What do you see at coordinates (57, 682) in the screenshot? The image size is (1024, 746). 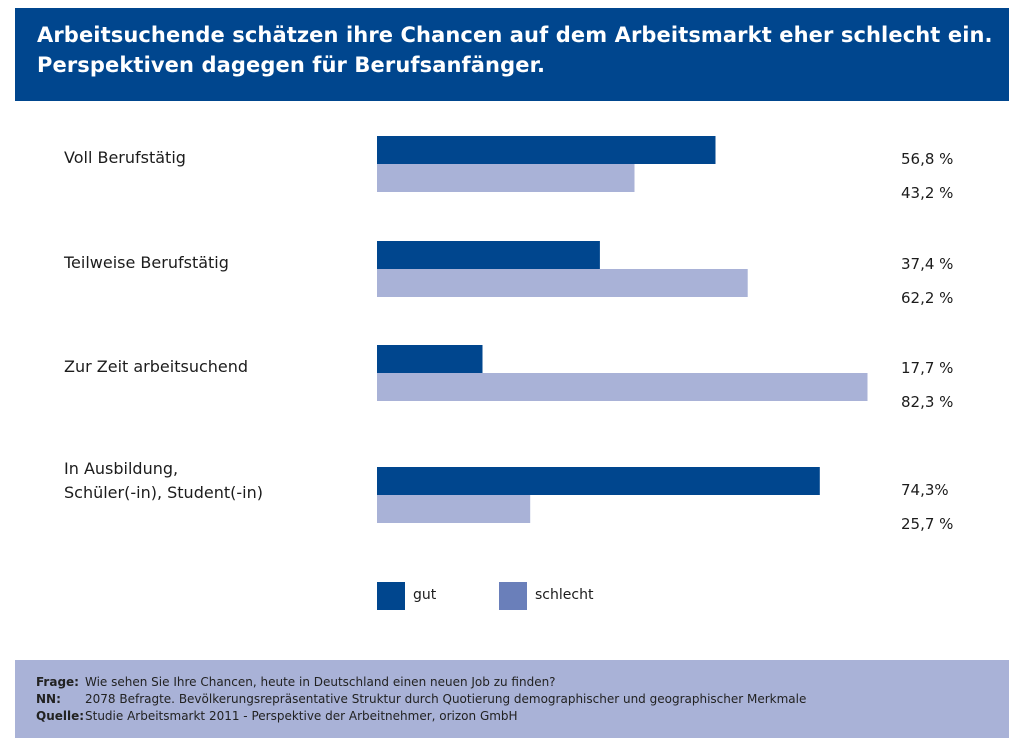 I see `footer-key: Frage:` at bounding box center [57, 682].